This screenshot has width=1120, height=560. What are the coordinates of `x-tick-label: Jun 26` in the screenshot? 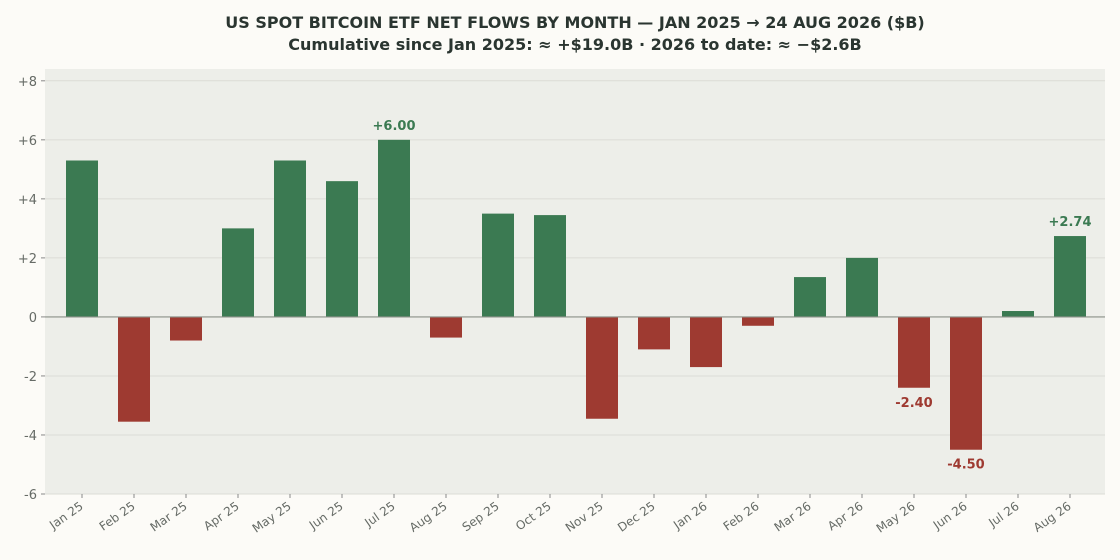 It's located at (950, 516).